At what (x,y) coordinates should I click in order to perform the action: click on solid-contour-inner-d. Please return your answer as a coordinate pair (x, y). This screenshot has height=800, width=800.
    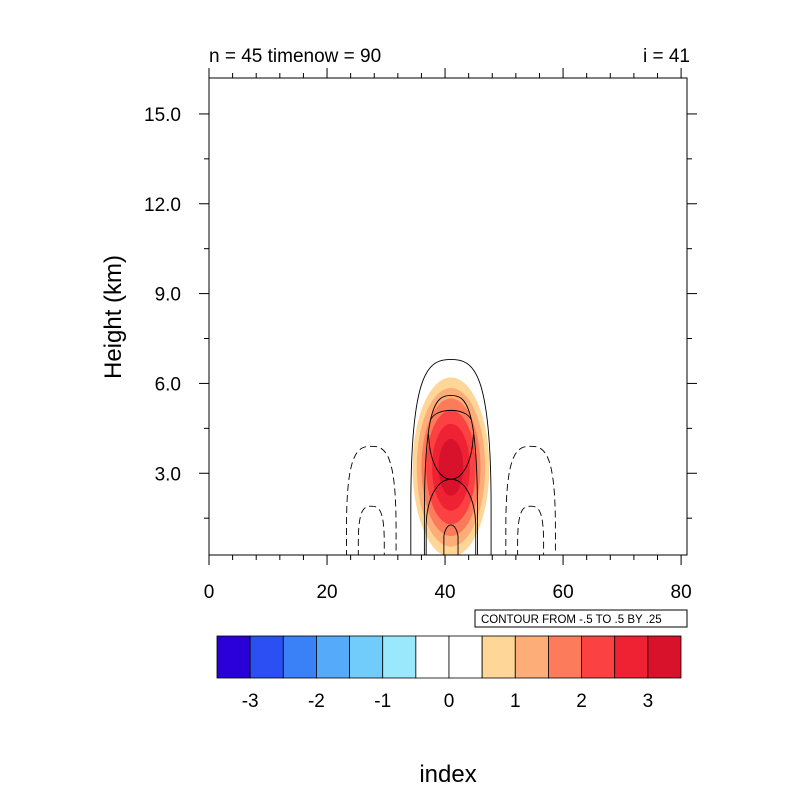
    Looking at the image, I should click on (451, 414).